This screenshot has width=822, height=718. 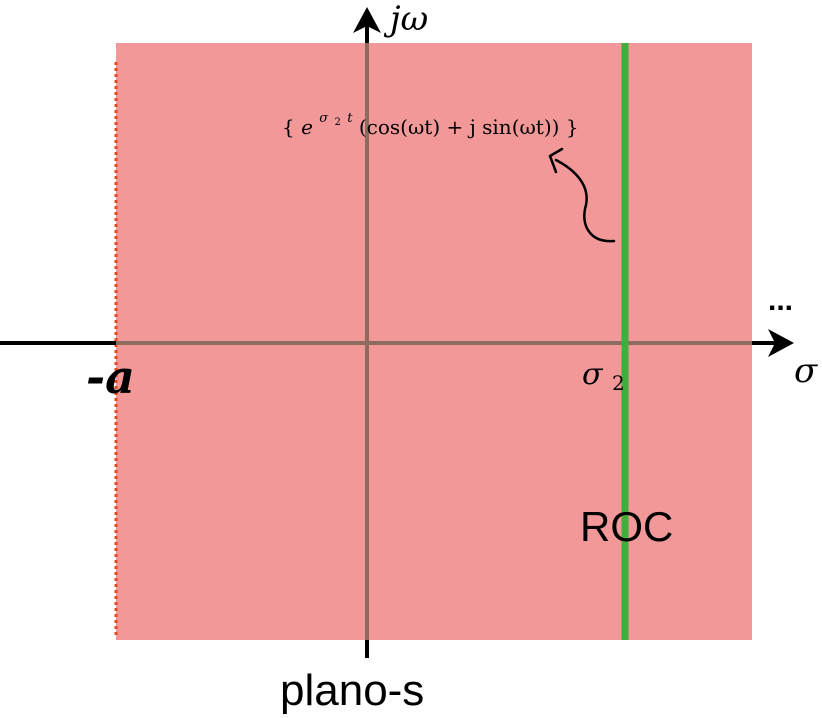 What do you see at coordinates (459, 127) in the screenshot?
I see `formula-body: (cos(ωt) + j sin(ωt))` at bounding box center [459, 127].